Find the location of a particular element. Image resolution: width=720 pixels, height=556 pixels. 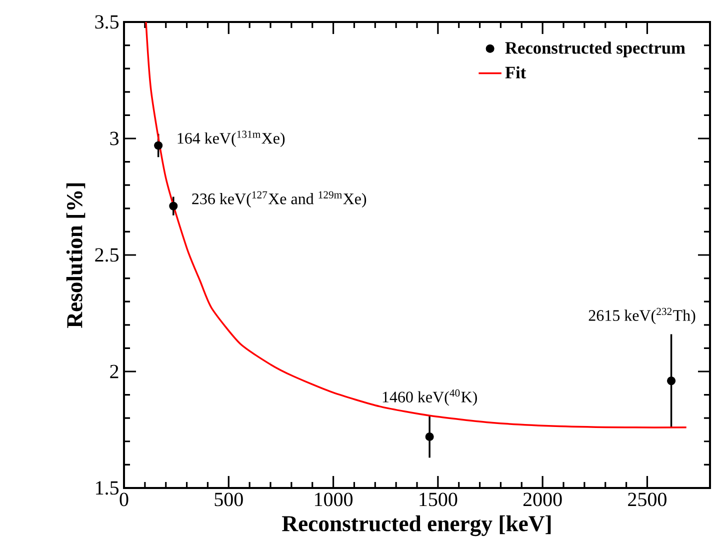

legend-label: Fit is located at coordinates (515, 72).